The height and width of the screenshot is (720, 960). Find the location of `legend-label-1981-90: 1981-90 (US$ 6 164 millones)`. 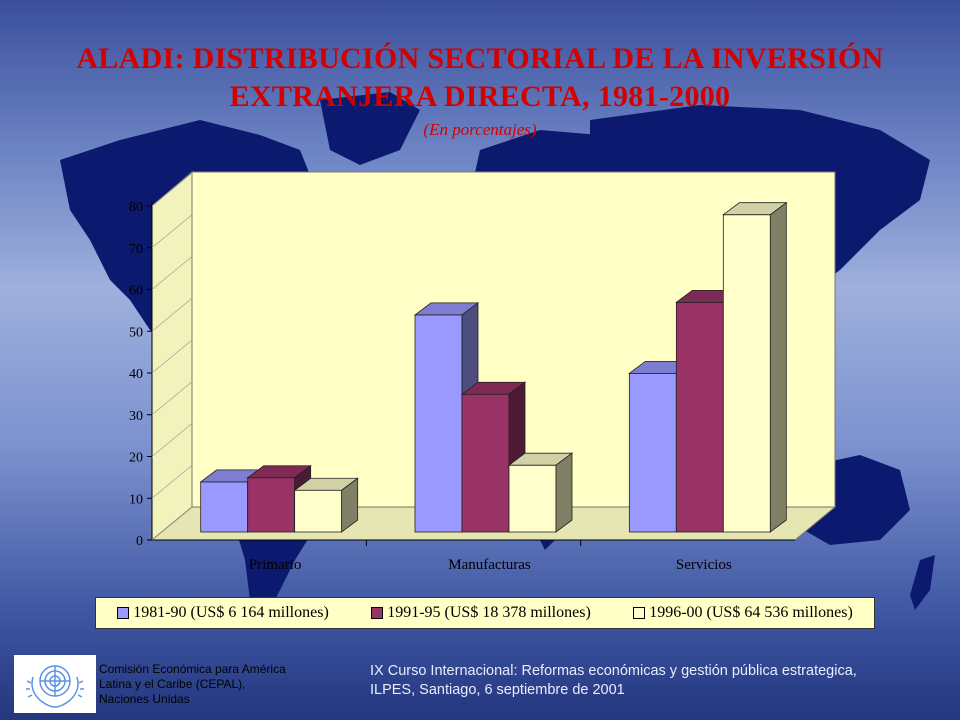

legend-label-1981-90: 1981-90 (US$ 6 164 millones) is located at coordinates (231, 612).